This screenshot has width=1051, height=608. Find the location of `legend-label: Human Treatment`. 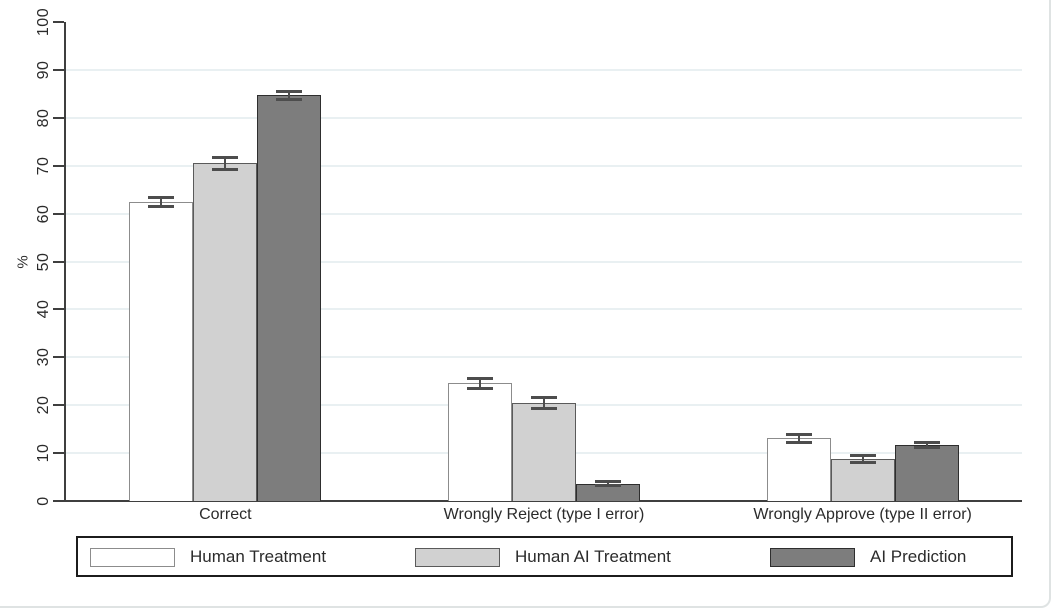

legend-label: Human Treatment is located at coordinates (258, 556).